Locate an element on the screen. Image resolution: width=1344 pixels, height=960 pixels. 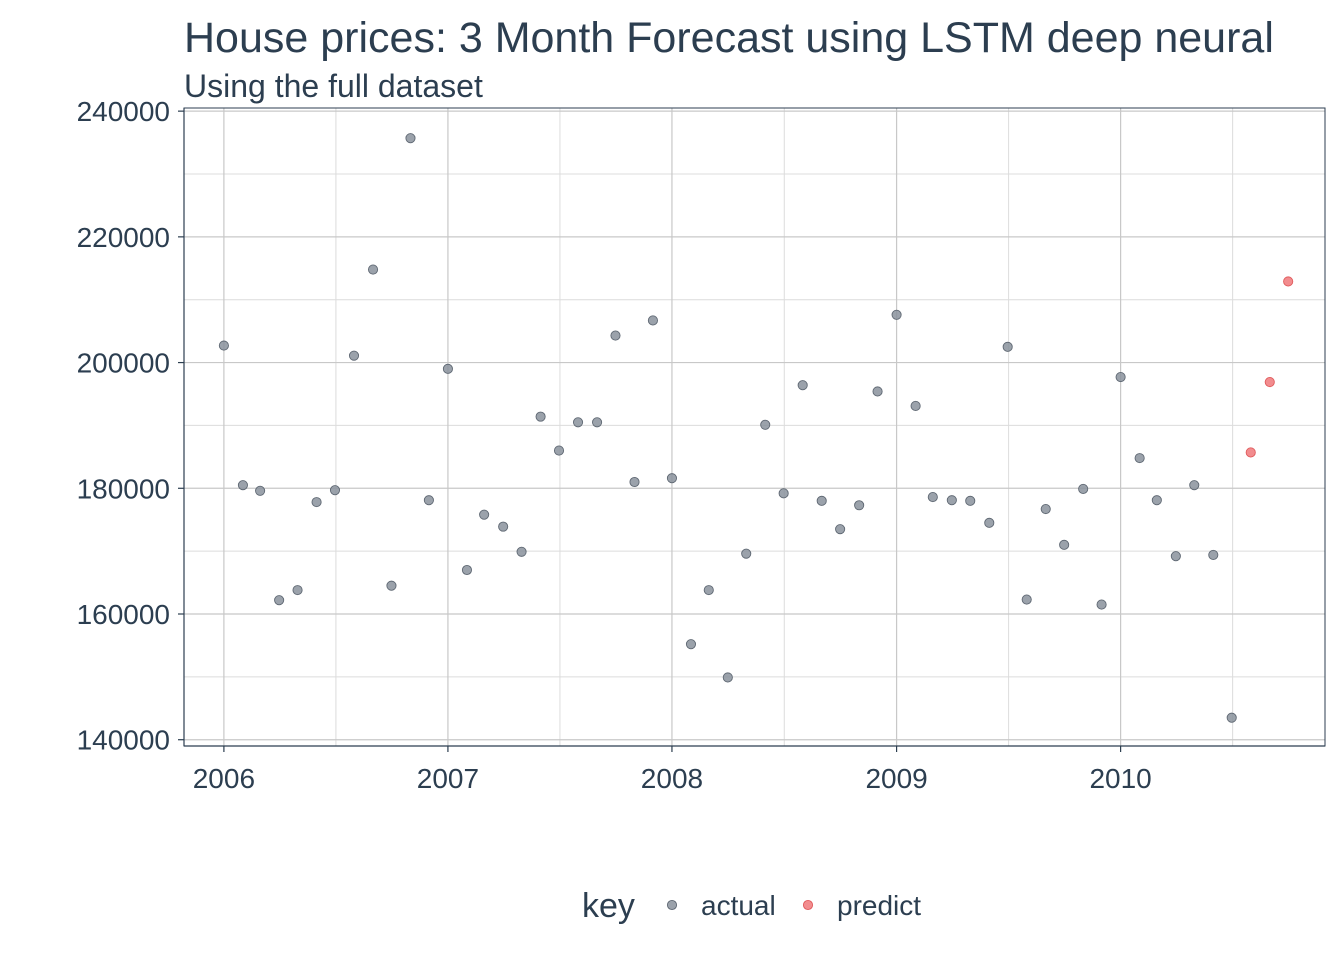
x-tick-label: 2007 is located at coordinates (448, 778).